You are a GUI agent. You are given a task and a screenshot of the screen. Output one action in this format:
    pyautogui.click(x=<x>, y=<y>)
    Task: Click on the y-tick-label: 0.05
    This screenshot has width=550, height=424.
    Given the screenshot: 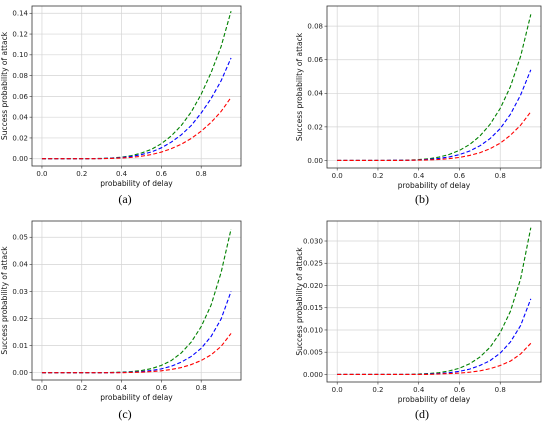 What is the action you would take?
    pyautogui.click(x=20, y=238)
    